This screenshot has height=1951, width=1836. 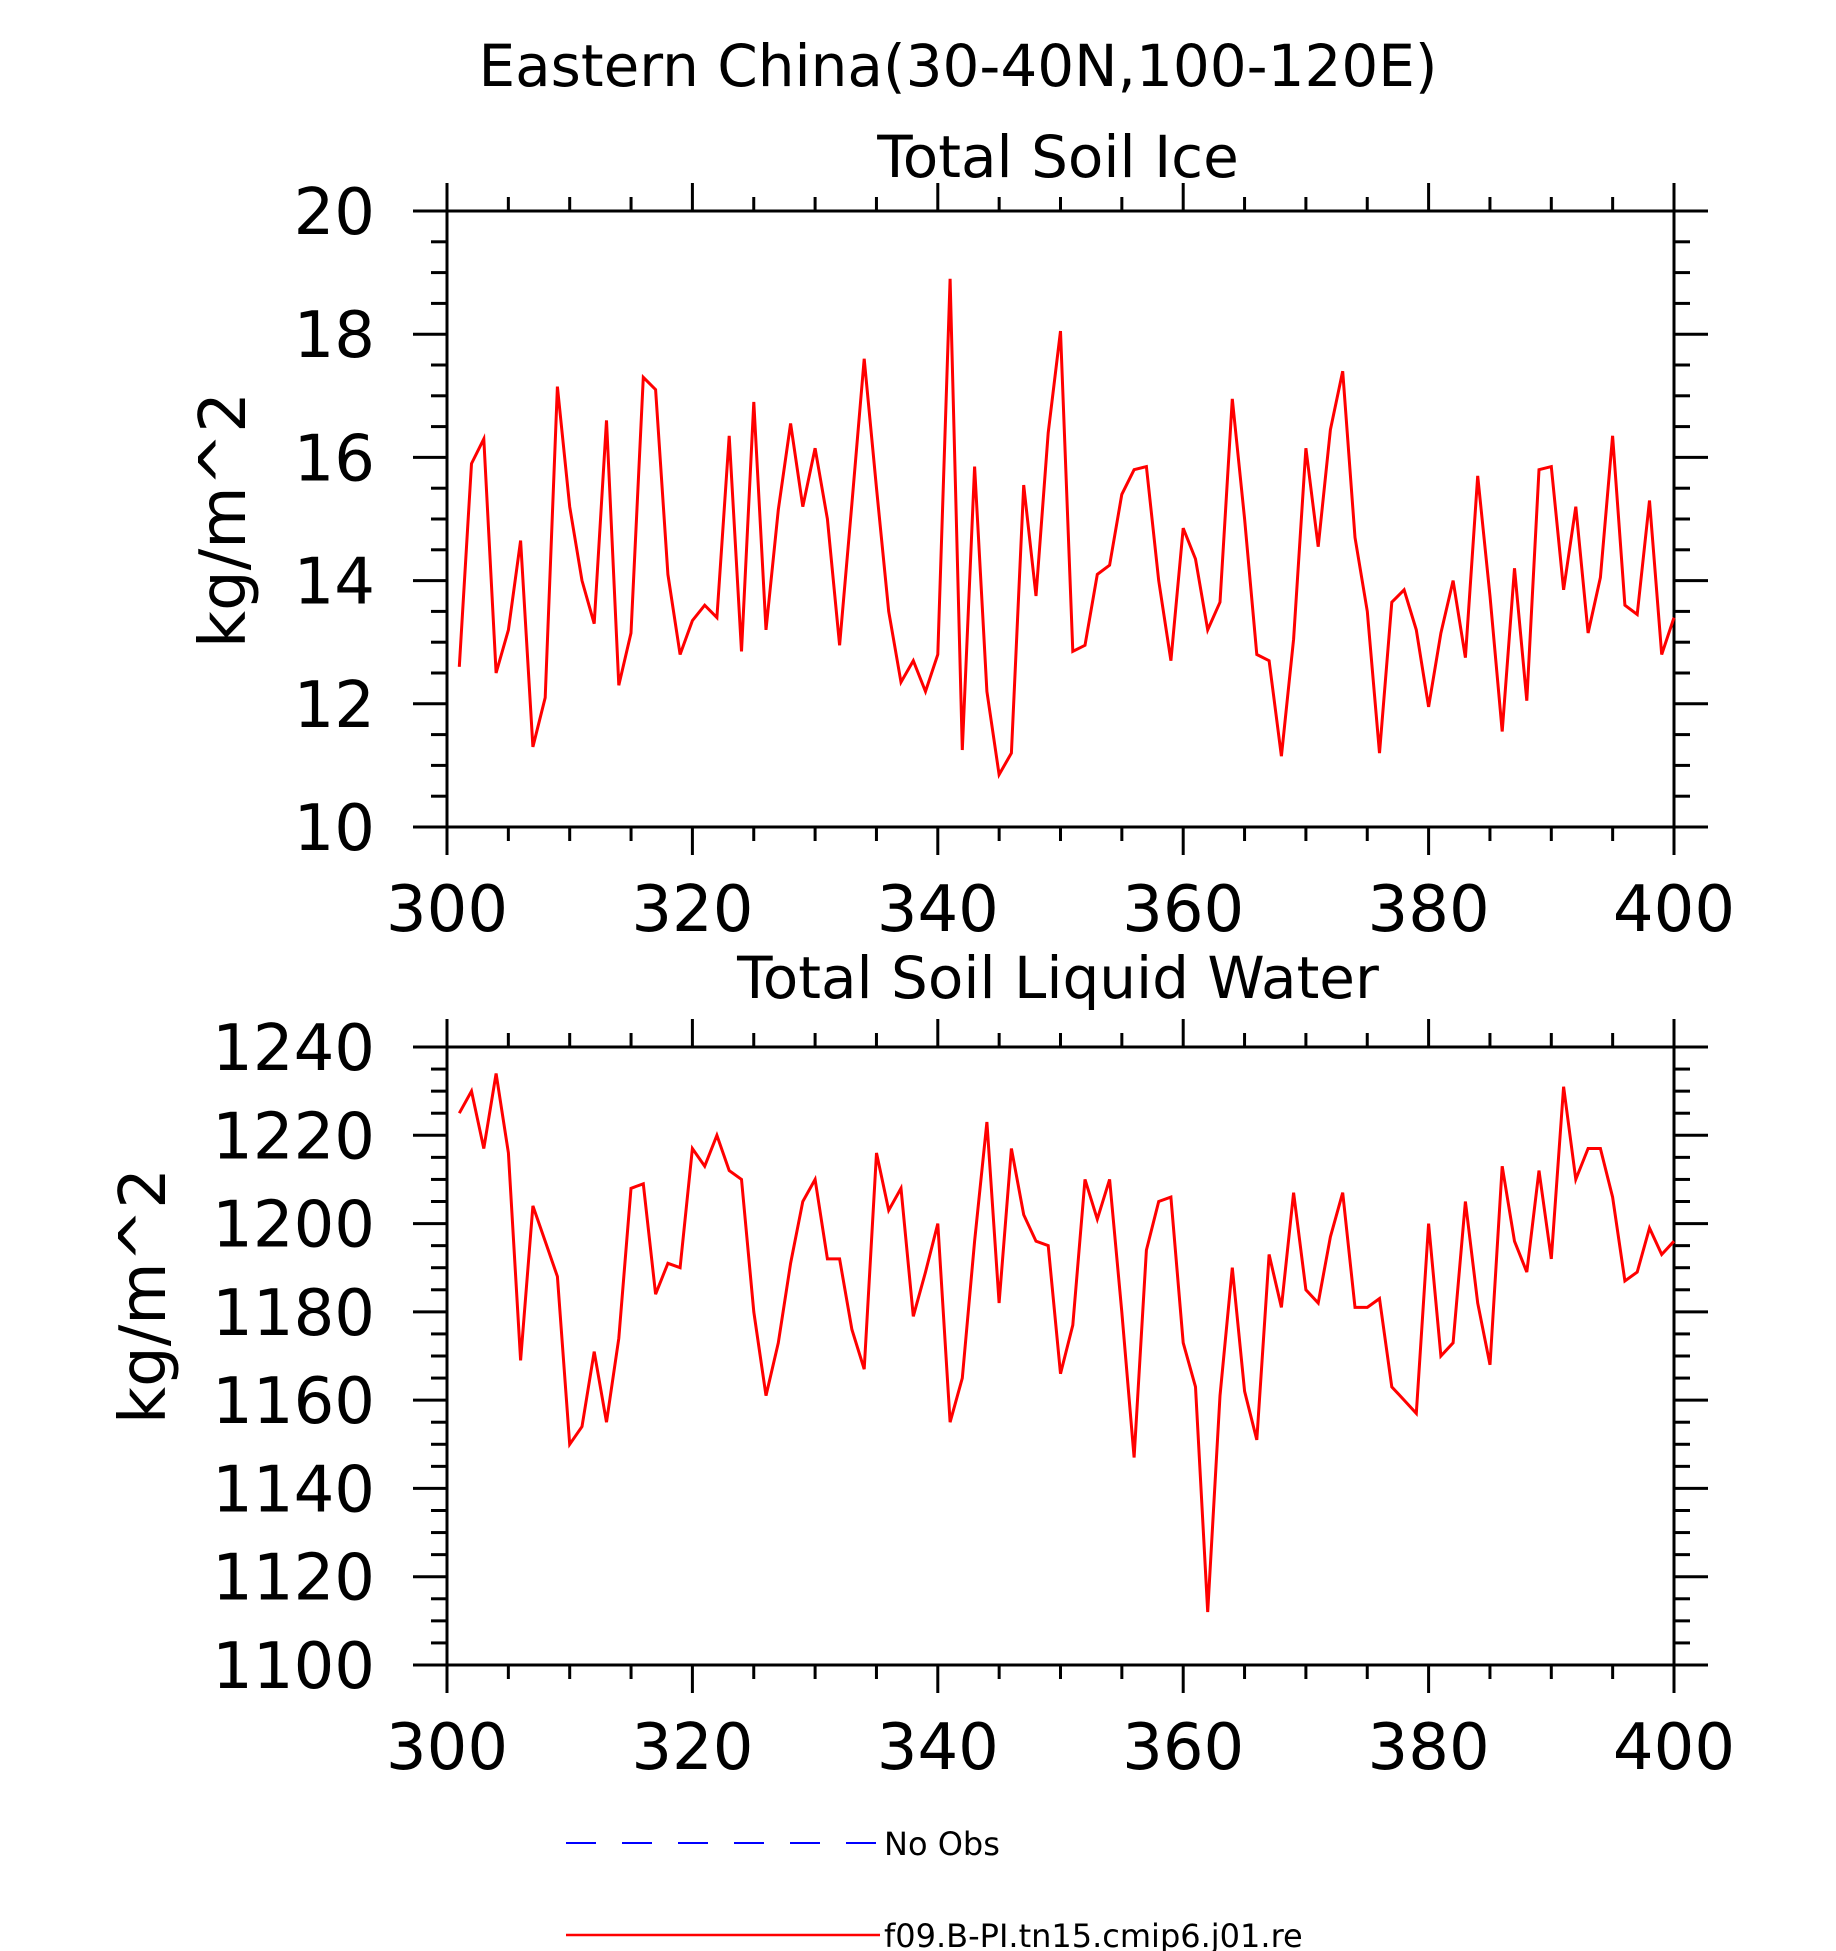 I want to click on legend-item-model-run: f09.B-PI.tn15.cmip6.j01.re, so click(x=934, y=1934).